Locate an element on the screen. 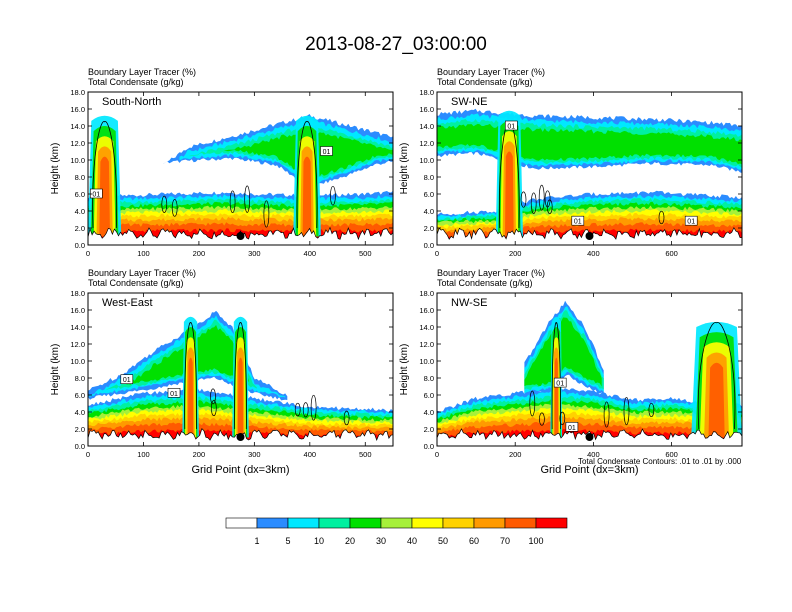 The height and width of the screenshot is (612, 792). x-axis-label: Grid Point (dx=3km) is located at coordinates (240, 470).